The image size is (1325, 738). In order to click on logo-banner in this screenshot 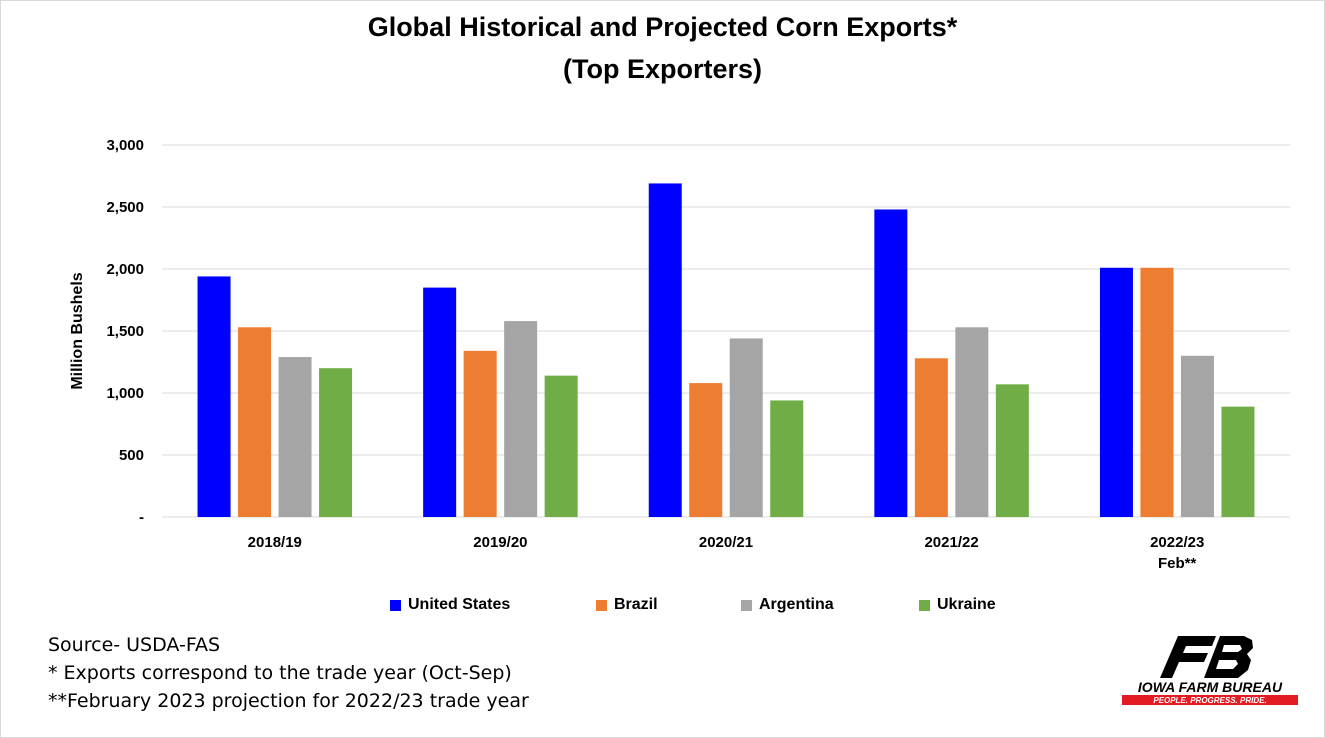, I will do `click(1210, 700)`.